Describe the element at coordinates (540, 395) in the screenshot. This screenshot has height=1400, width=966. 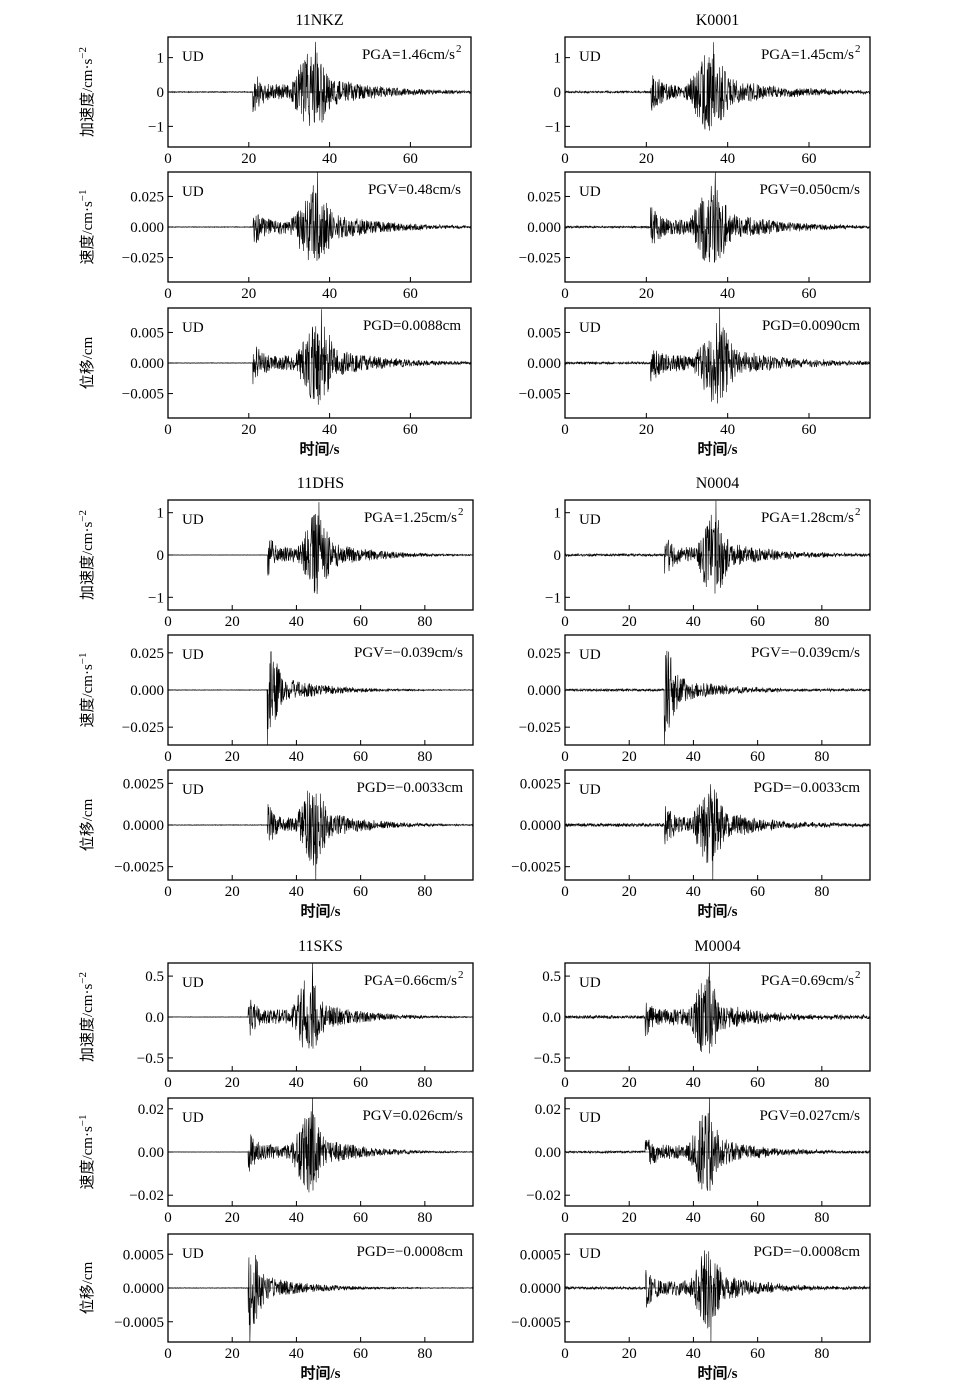
I see `y-tick-label: −0.005` at that location.